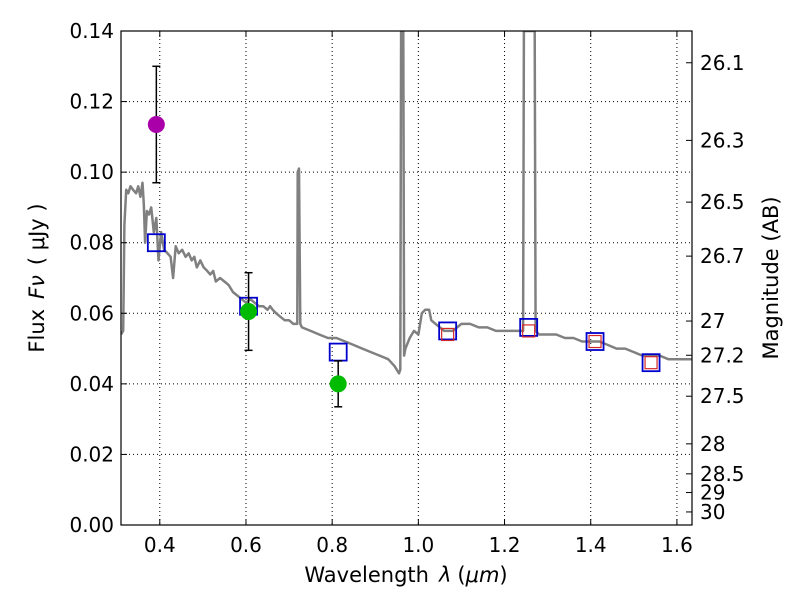 Image resolution: width=800 pixels, height=600 pixels. I want to click on y-tick-label: 0.02, so click(91, 454).